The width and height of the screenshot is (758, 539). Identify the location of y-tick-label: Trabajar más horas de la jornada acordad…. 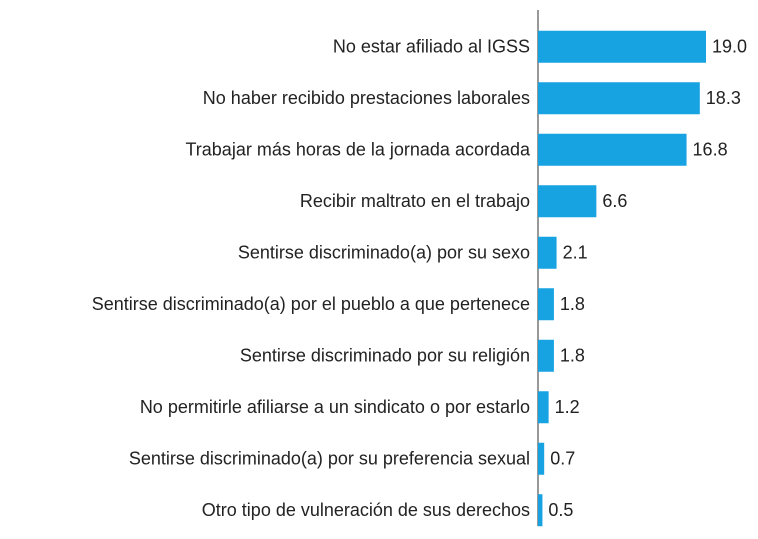
(358, 150).